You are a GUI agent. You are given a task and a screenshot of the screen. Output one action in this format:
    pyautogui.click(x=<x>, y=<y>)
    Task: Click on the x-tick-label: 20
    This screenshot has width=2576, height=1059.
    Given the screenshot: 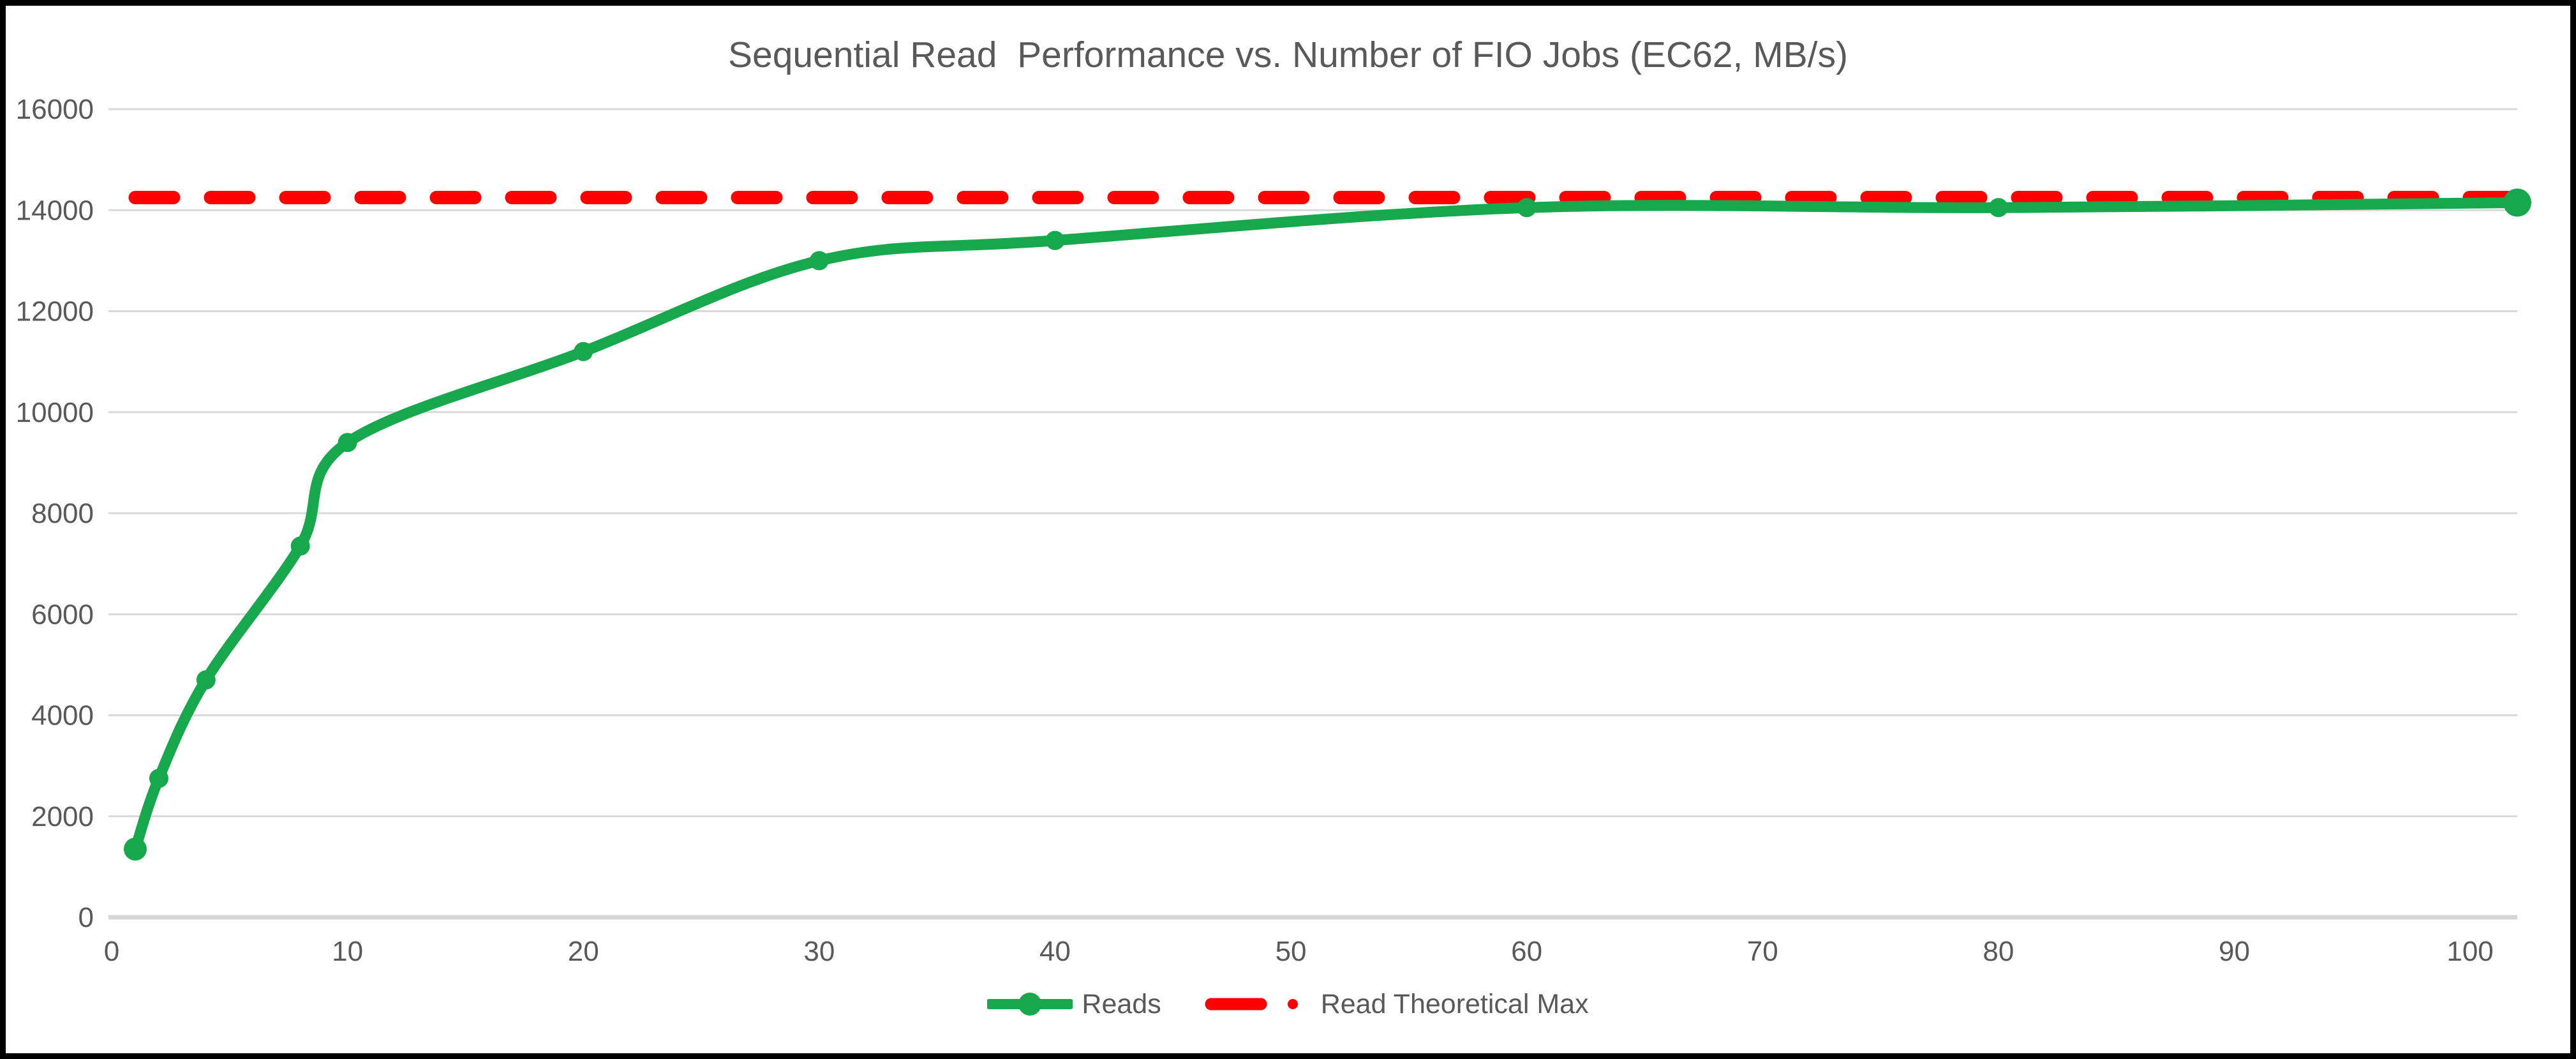 What is the action you would take?
    pyautogui.click(x=583, y=951)
    